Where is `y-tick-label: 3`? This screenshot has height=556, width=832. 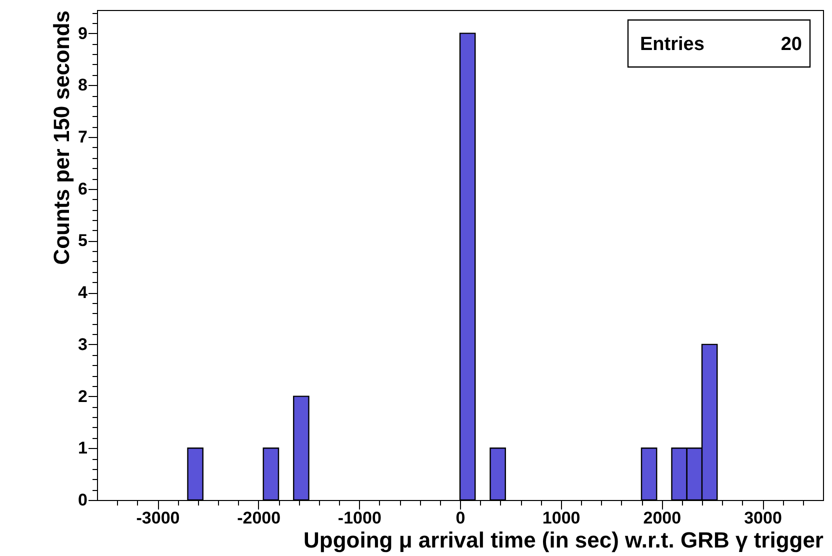
y-tick-label: 3 is located at coordinates (83, 344).